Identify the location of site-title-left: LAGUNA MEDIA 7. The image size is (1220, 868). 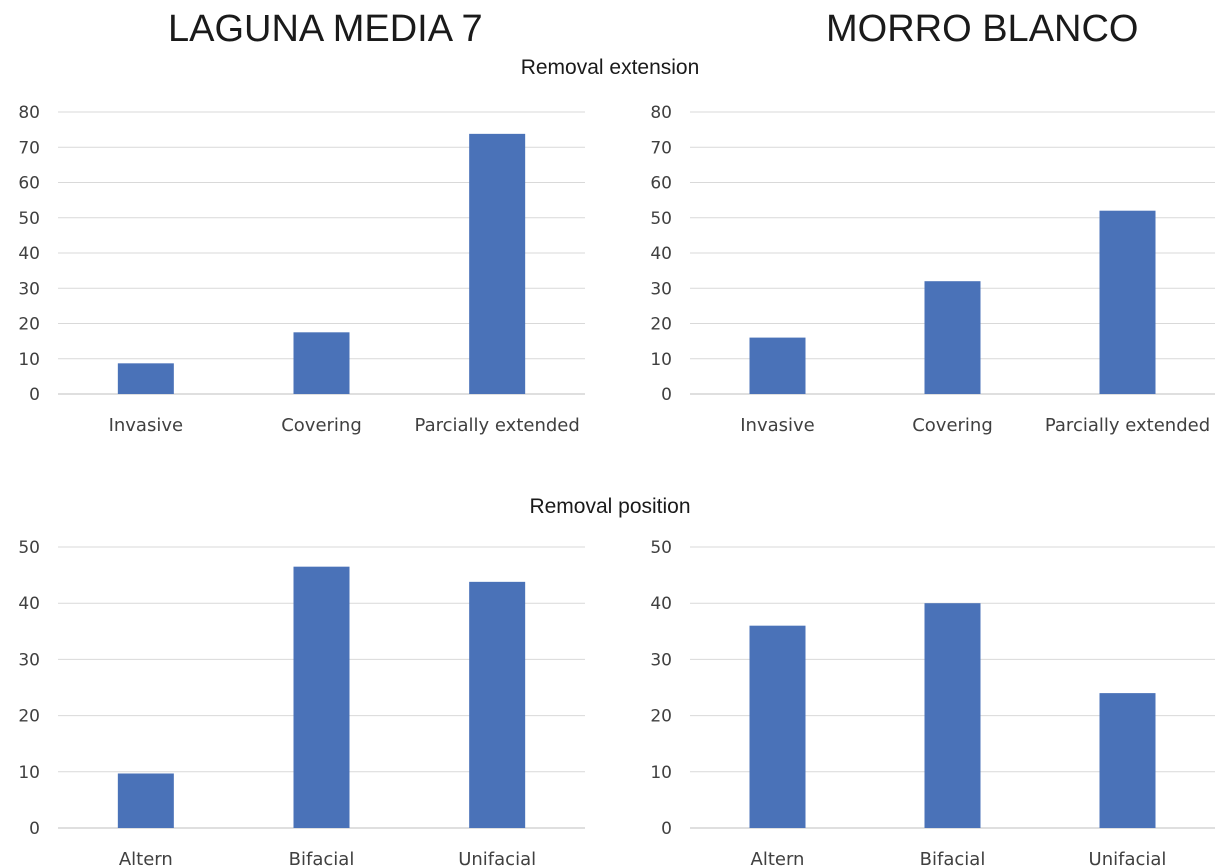
(325, 29).